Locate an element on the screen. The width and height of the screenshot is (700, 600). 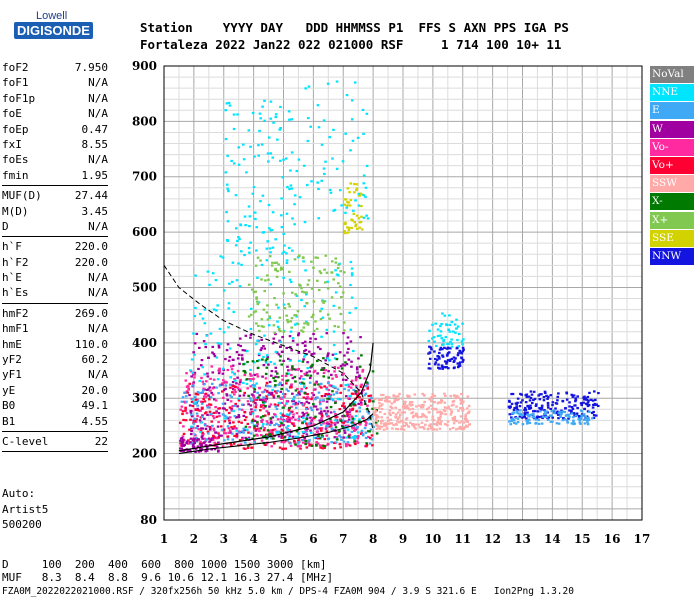
param-label: fmin is located at coordinates (15, 175).